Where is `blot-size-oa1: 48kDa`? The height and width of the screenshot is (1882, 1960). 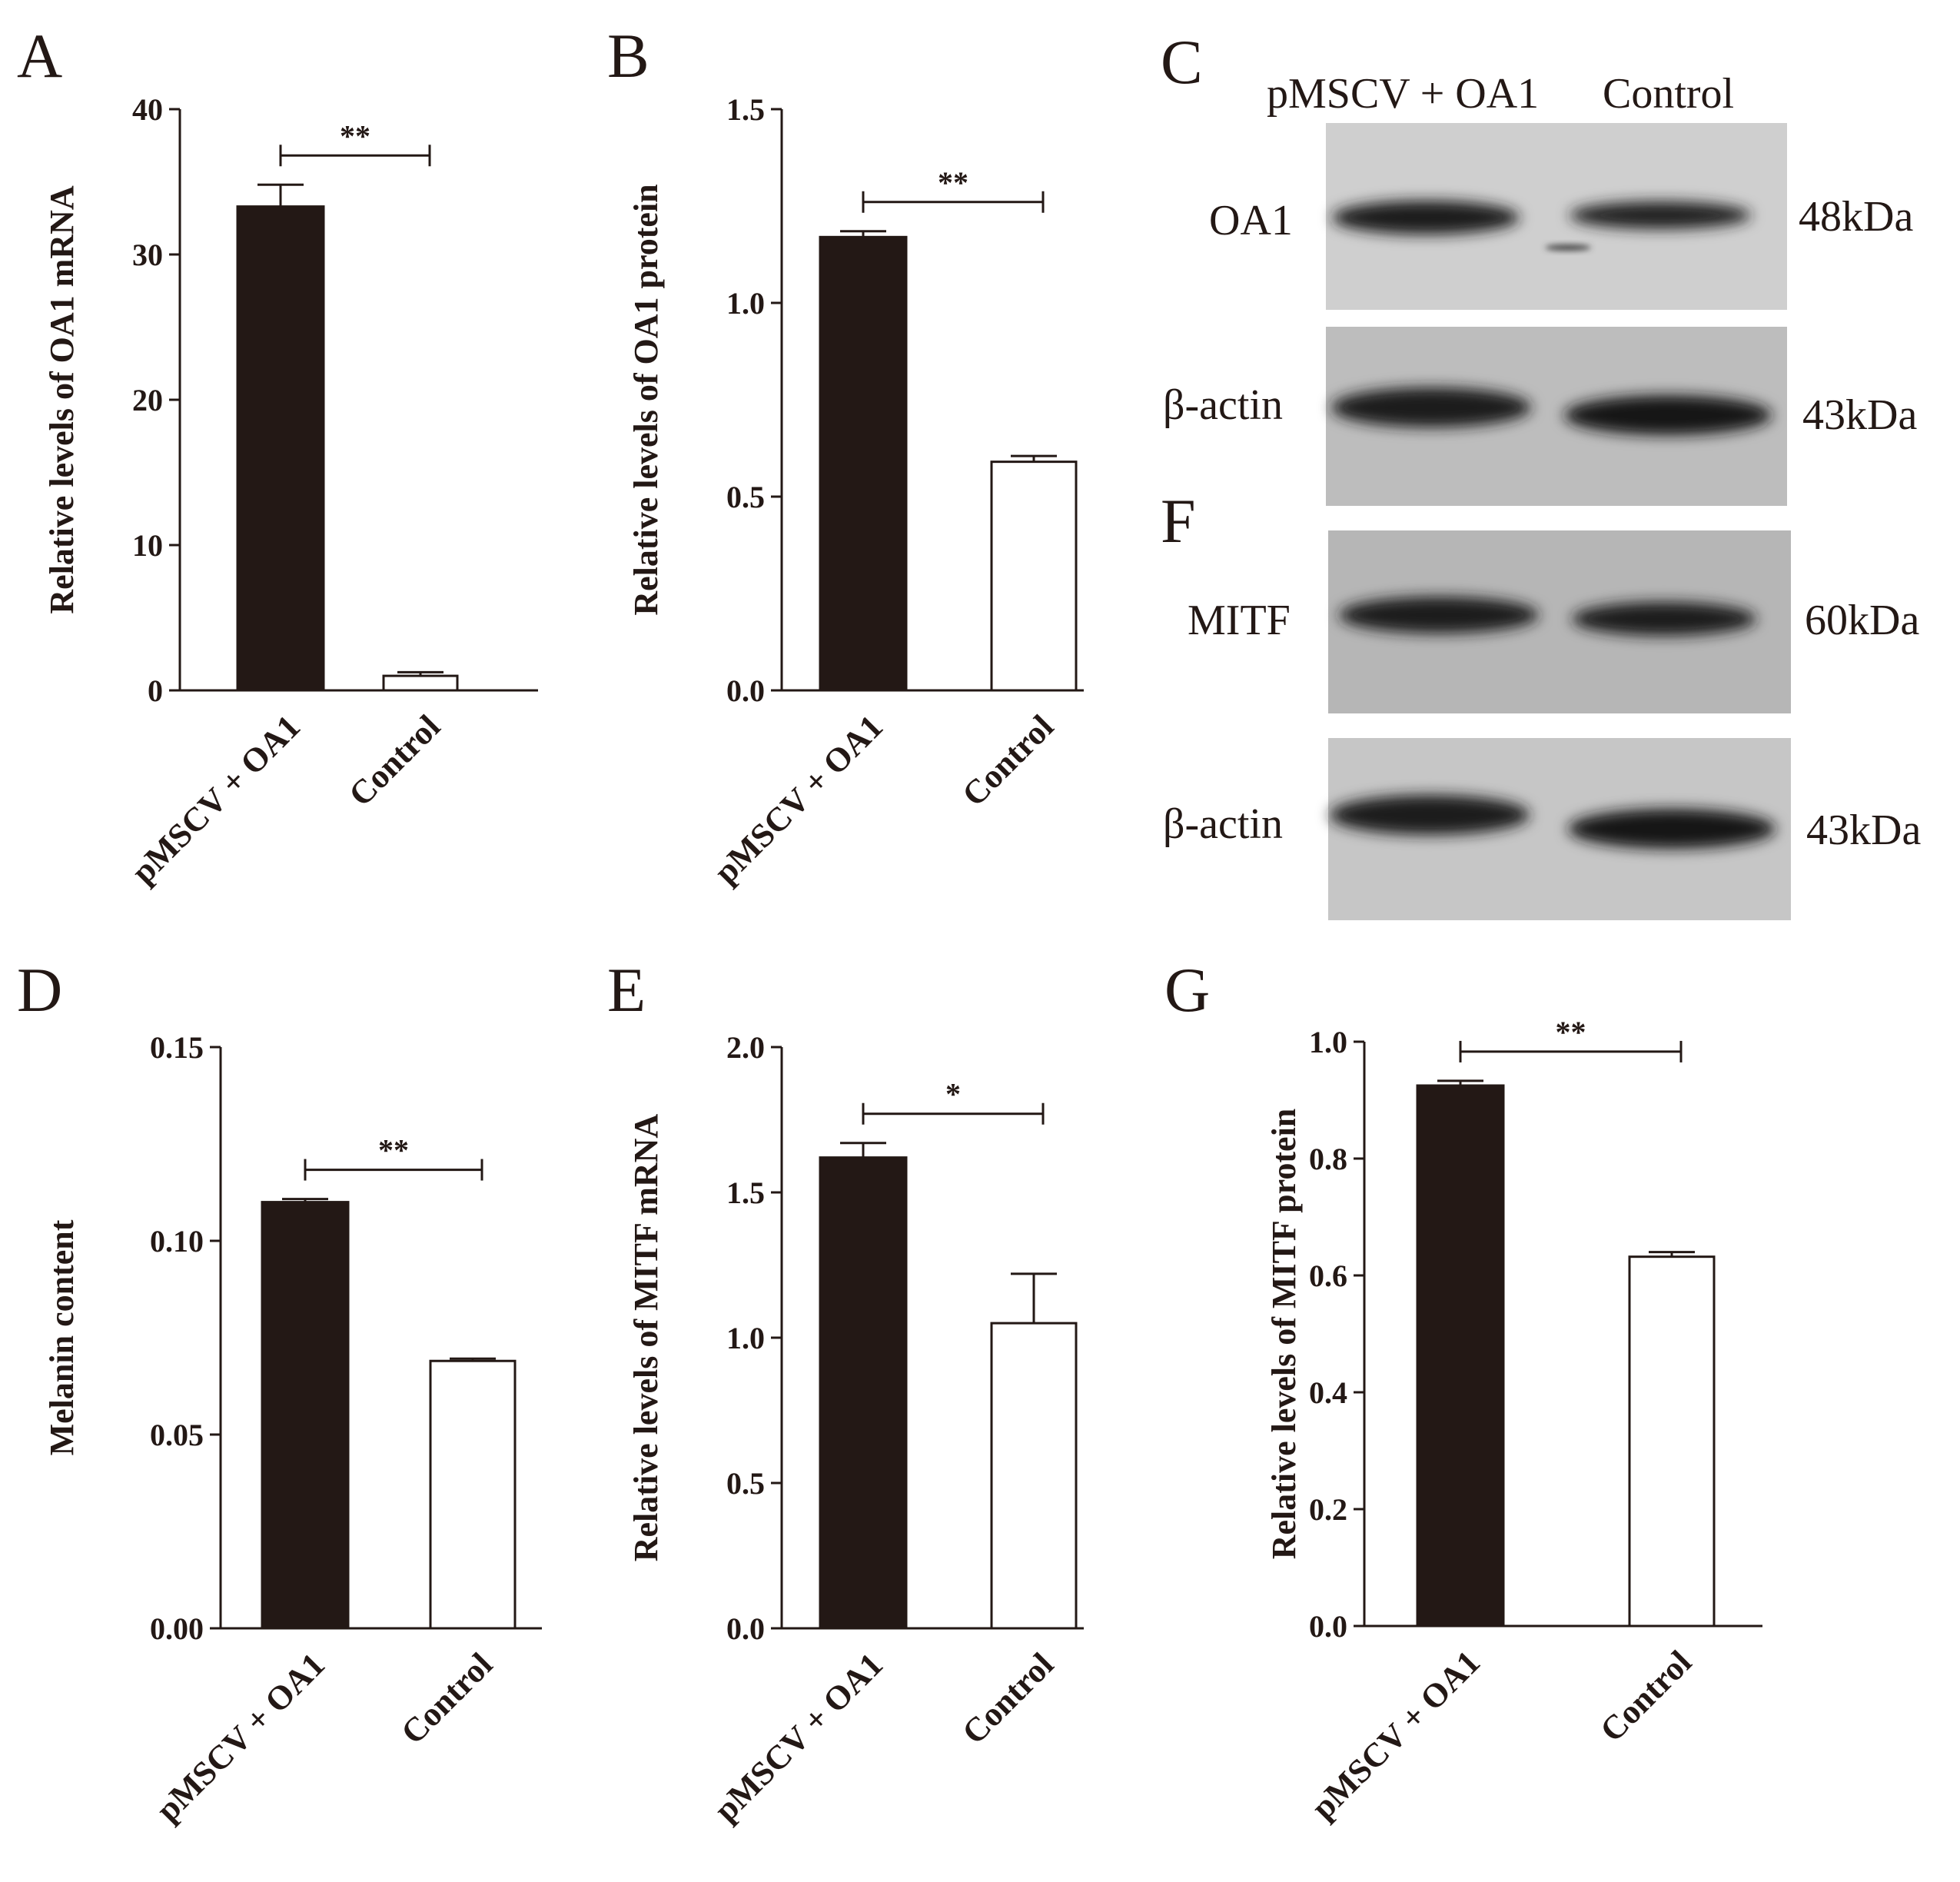
blot-size-oa1: 48kDa is located at coordinates (1856, 217).